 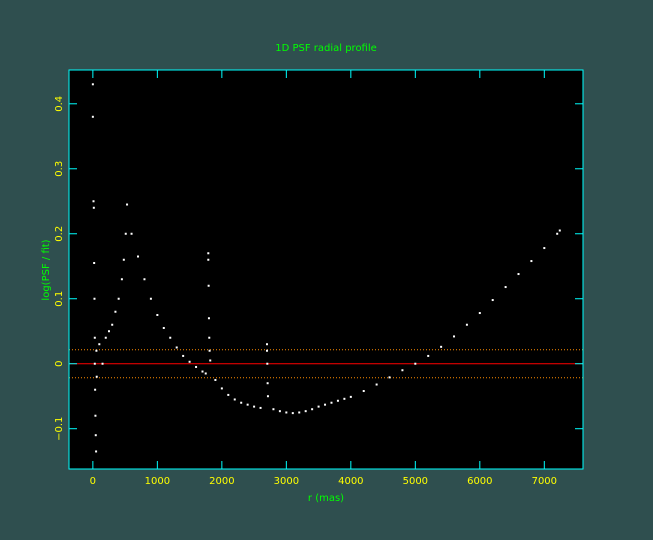 I want to click on x-tick-label: 1000, so click(x=157, y=481).